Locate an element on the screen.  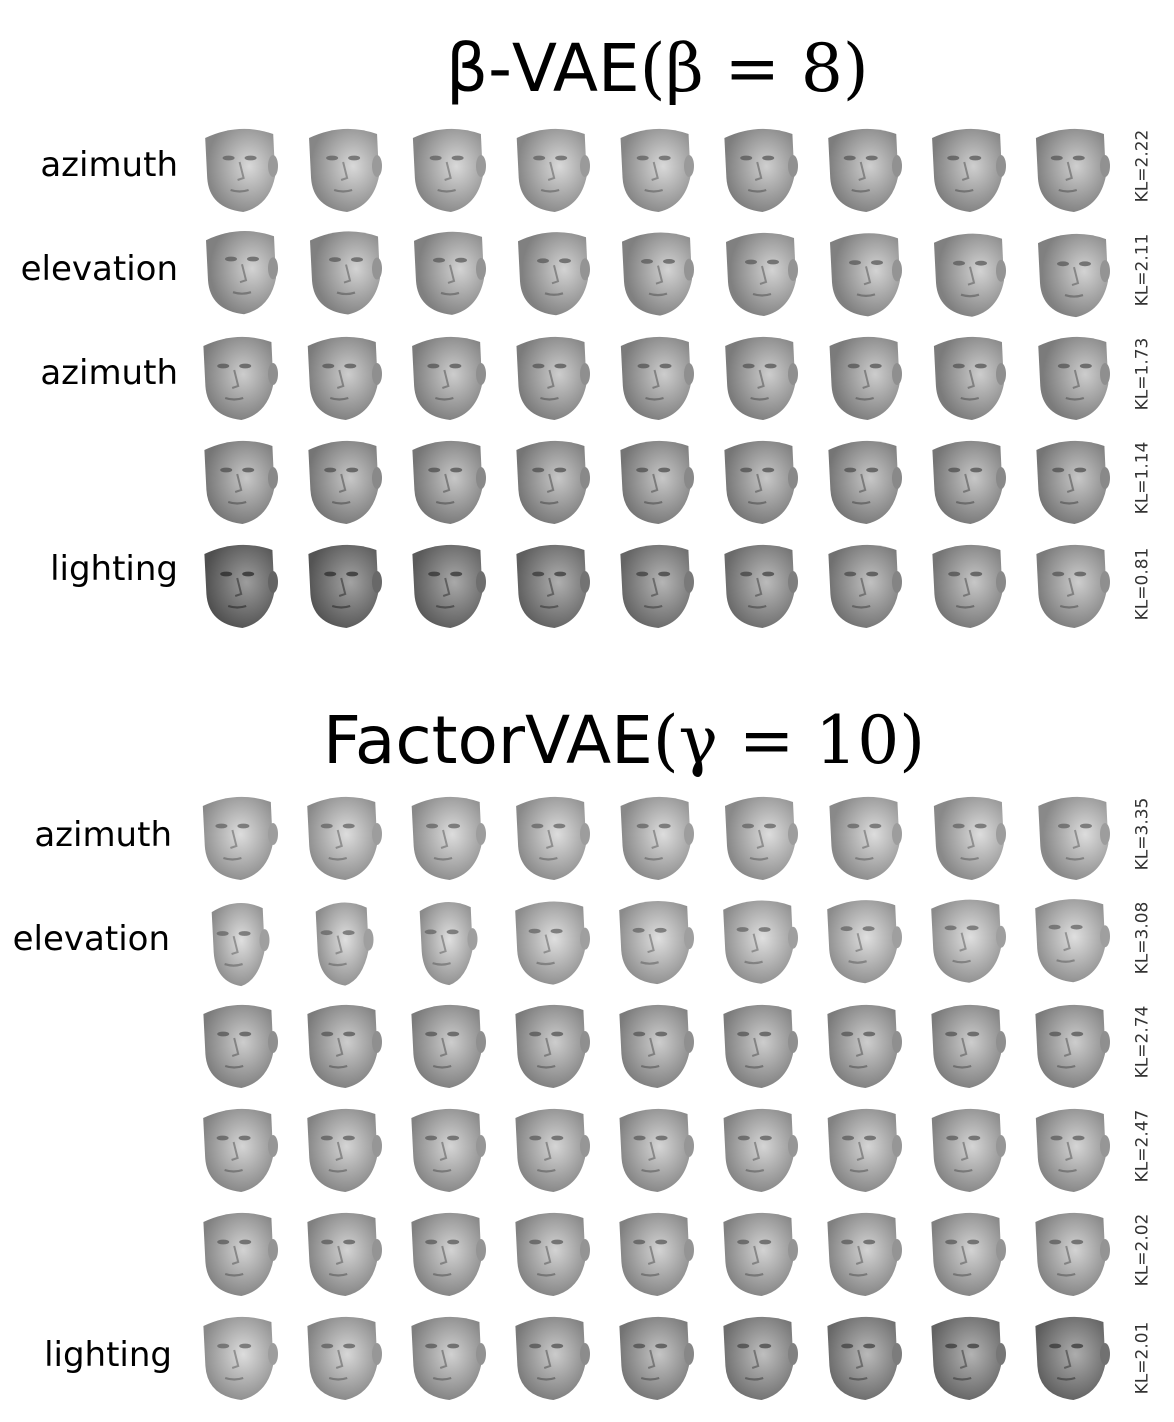
beta-vae-title-math: (β = 8) is located at coordinates (754, 68).